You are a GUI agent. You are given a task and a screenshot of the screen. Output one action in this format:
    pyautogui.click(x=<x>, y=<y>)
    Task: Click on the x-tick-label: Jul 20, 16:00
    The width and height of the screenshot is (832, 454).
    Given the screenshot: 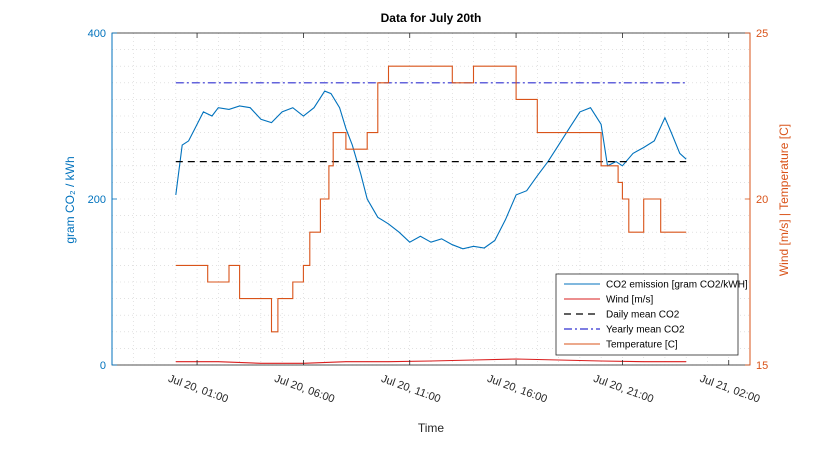 What is the action you would take?
    pyautogui.click(x=516, y=389)
    